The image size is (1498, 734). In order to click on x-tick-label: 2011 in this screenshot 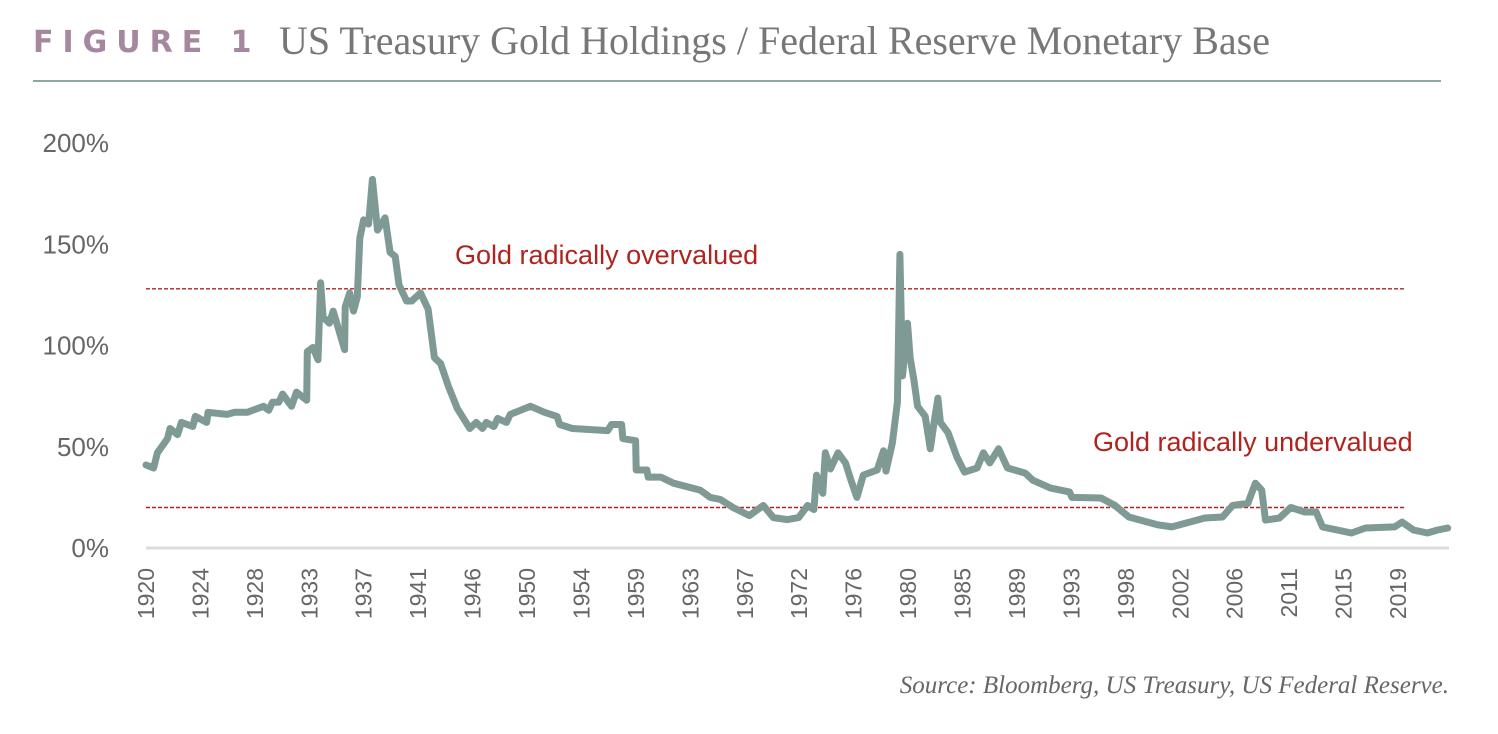, I will do `click(1289, 592)`.